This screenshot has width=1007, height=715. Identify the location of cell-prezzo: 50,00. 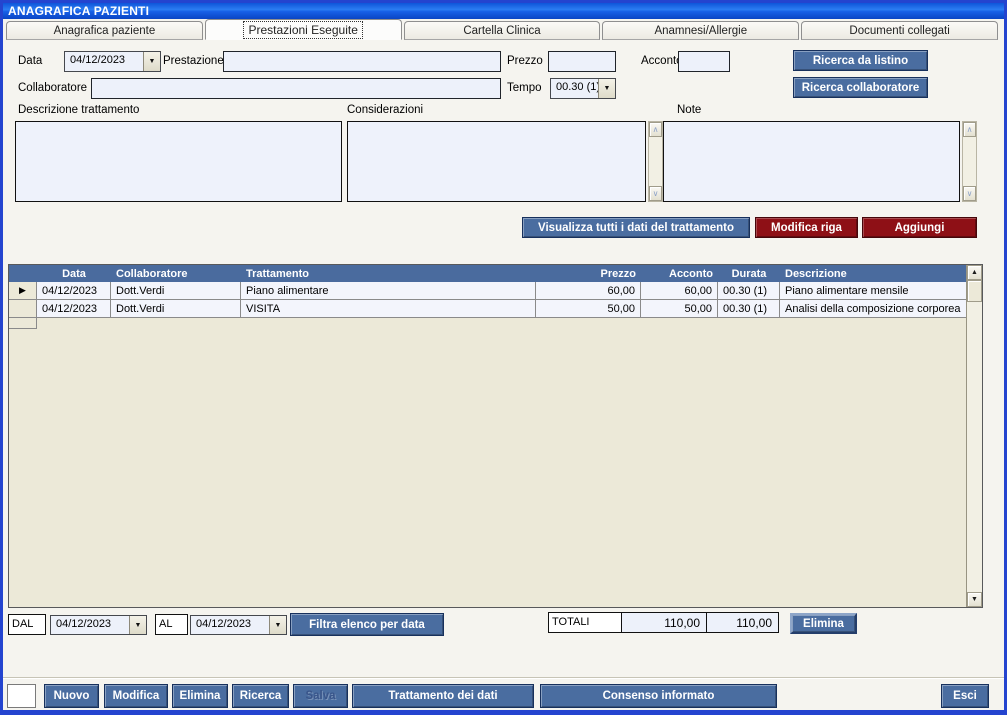
(588, 308).